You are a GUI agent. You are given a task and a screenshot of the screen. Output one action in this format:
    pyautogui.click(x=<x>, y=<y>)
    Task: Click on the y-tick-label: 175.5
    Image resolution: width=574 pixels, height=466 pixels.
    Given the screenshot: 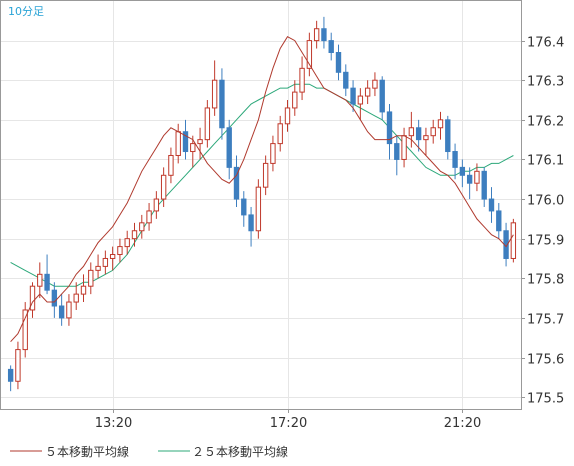 What is the action you would take?
    pyautogui.click(x=545, y=399)
    